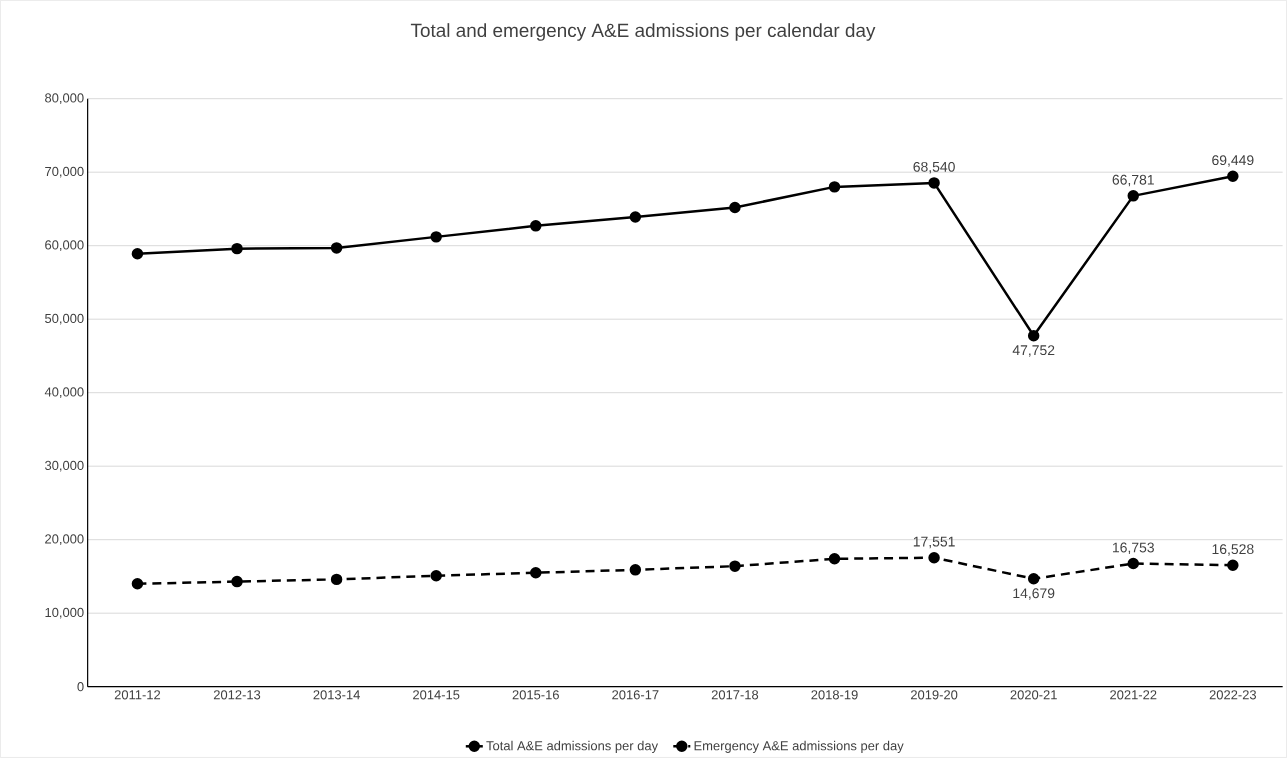  I want to click on x-tick-label: 2015-16, so click(535, 695).